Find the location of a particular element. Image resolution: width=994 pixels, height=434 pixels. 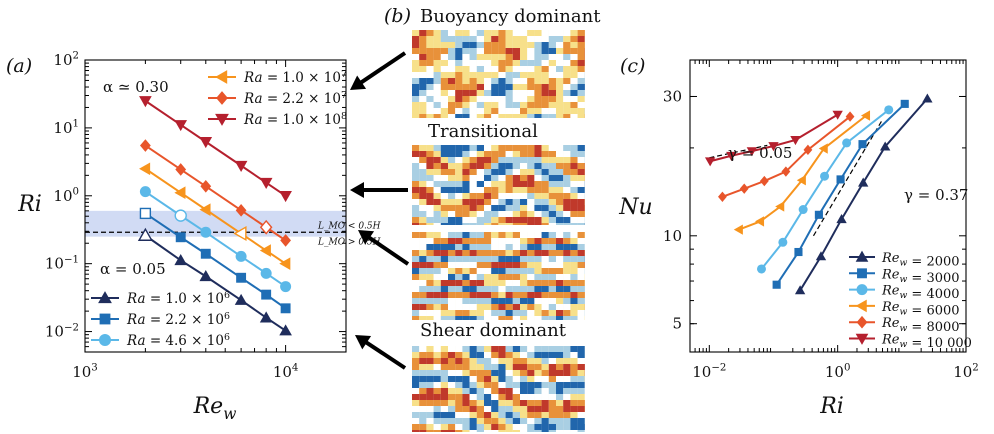

c-ytick-label-0: 5 is located at coordinates (677, 324).